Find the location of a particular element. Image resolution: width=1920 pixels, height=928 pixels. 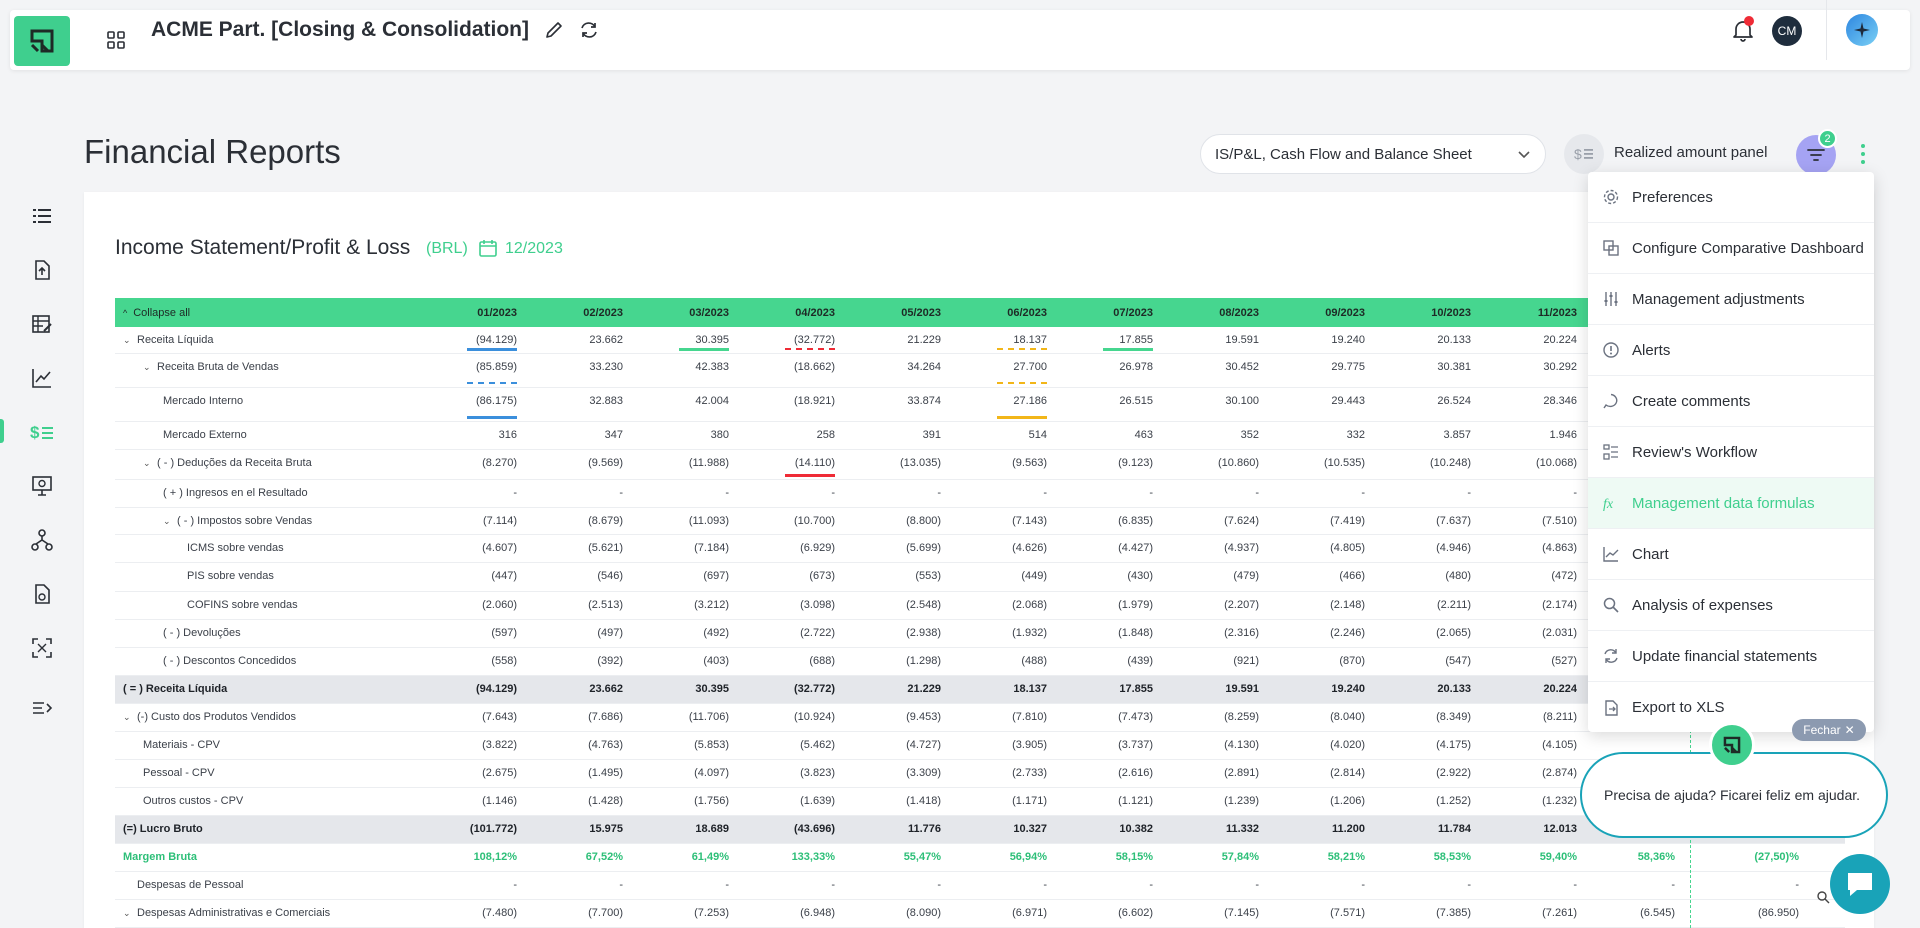

table-cell: 33.874 is located at coordinates (924, 401).